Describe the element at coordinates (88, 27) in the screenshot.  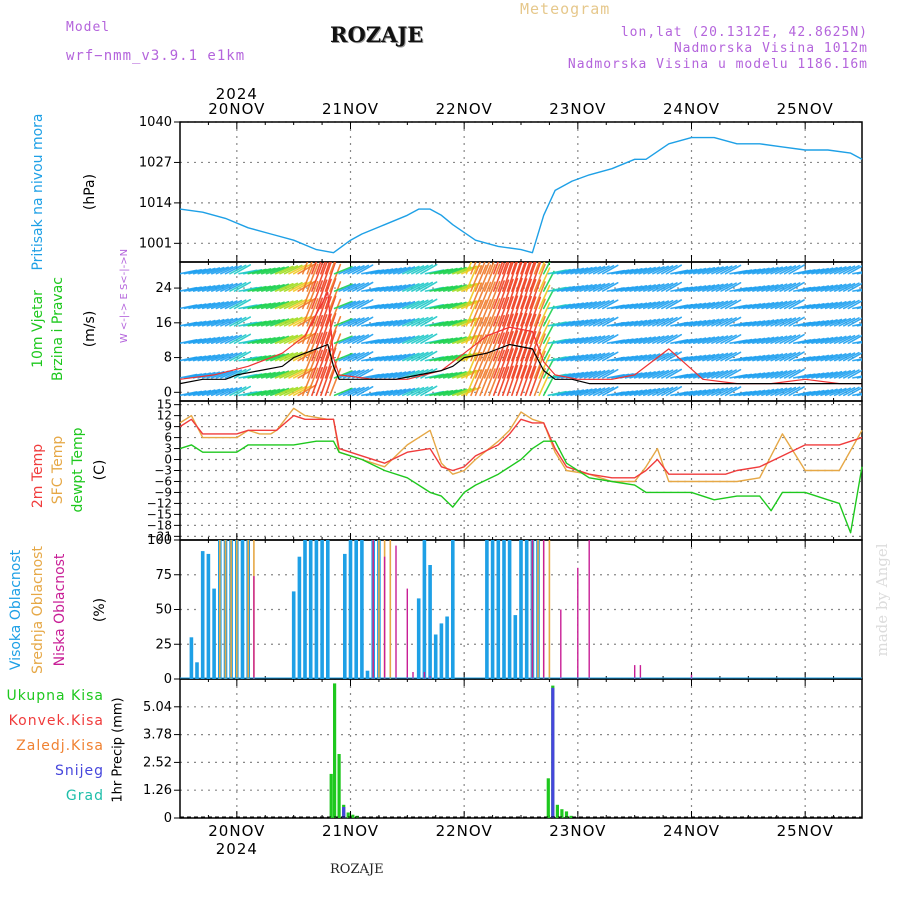
I see `model-label: Model` at that location.